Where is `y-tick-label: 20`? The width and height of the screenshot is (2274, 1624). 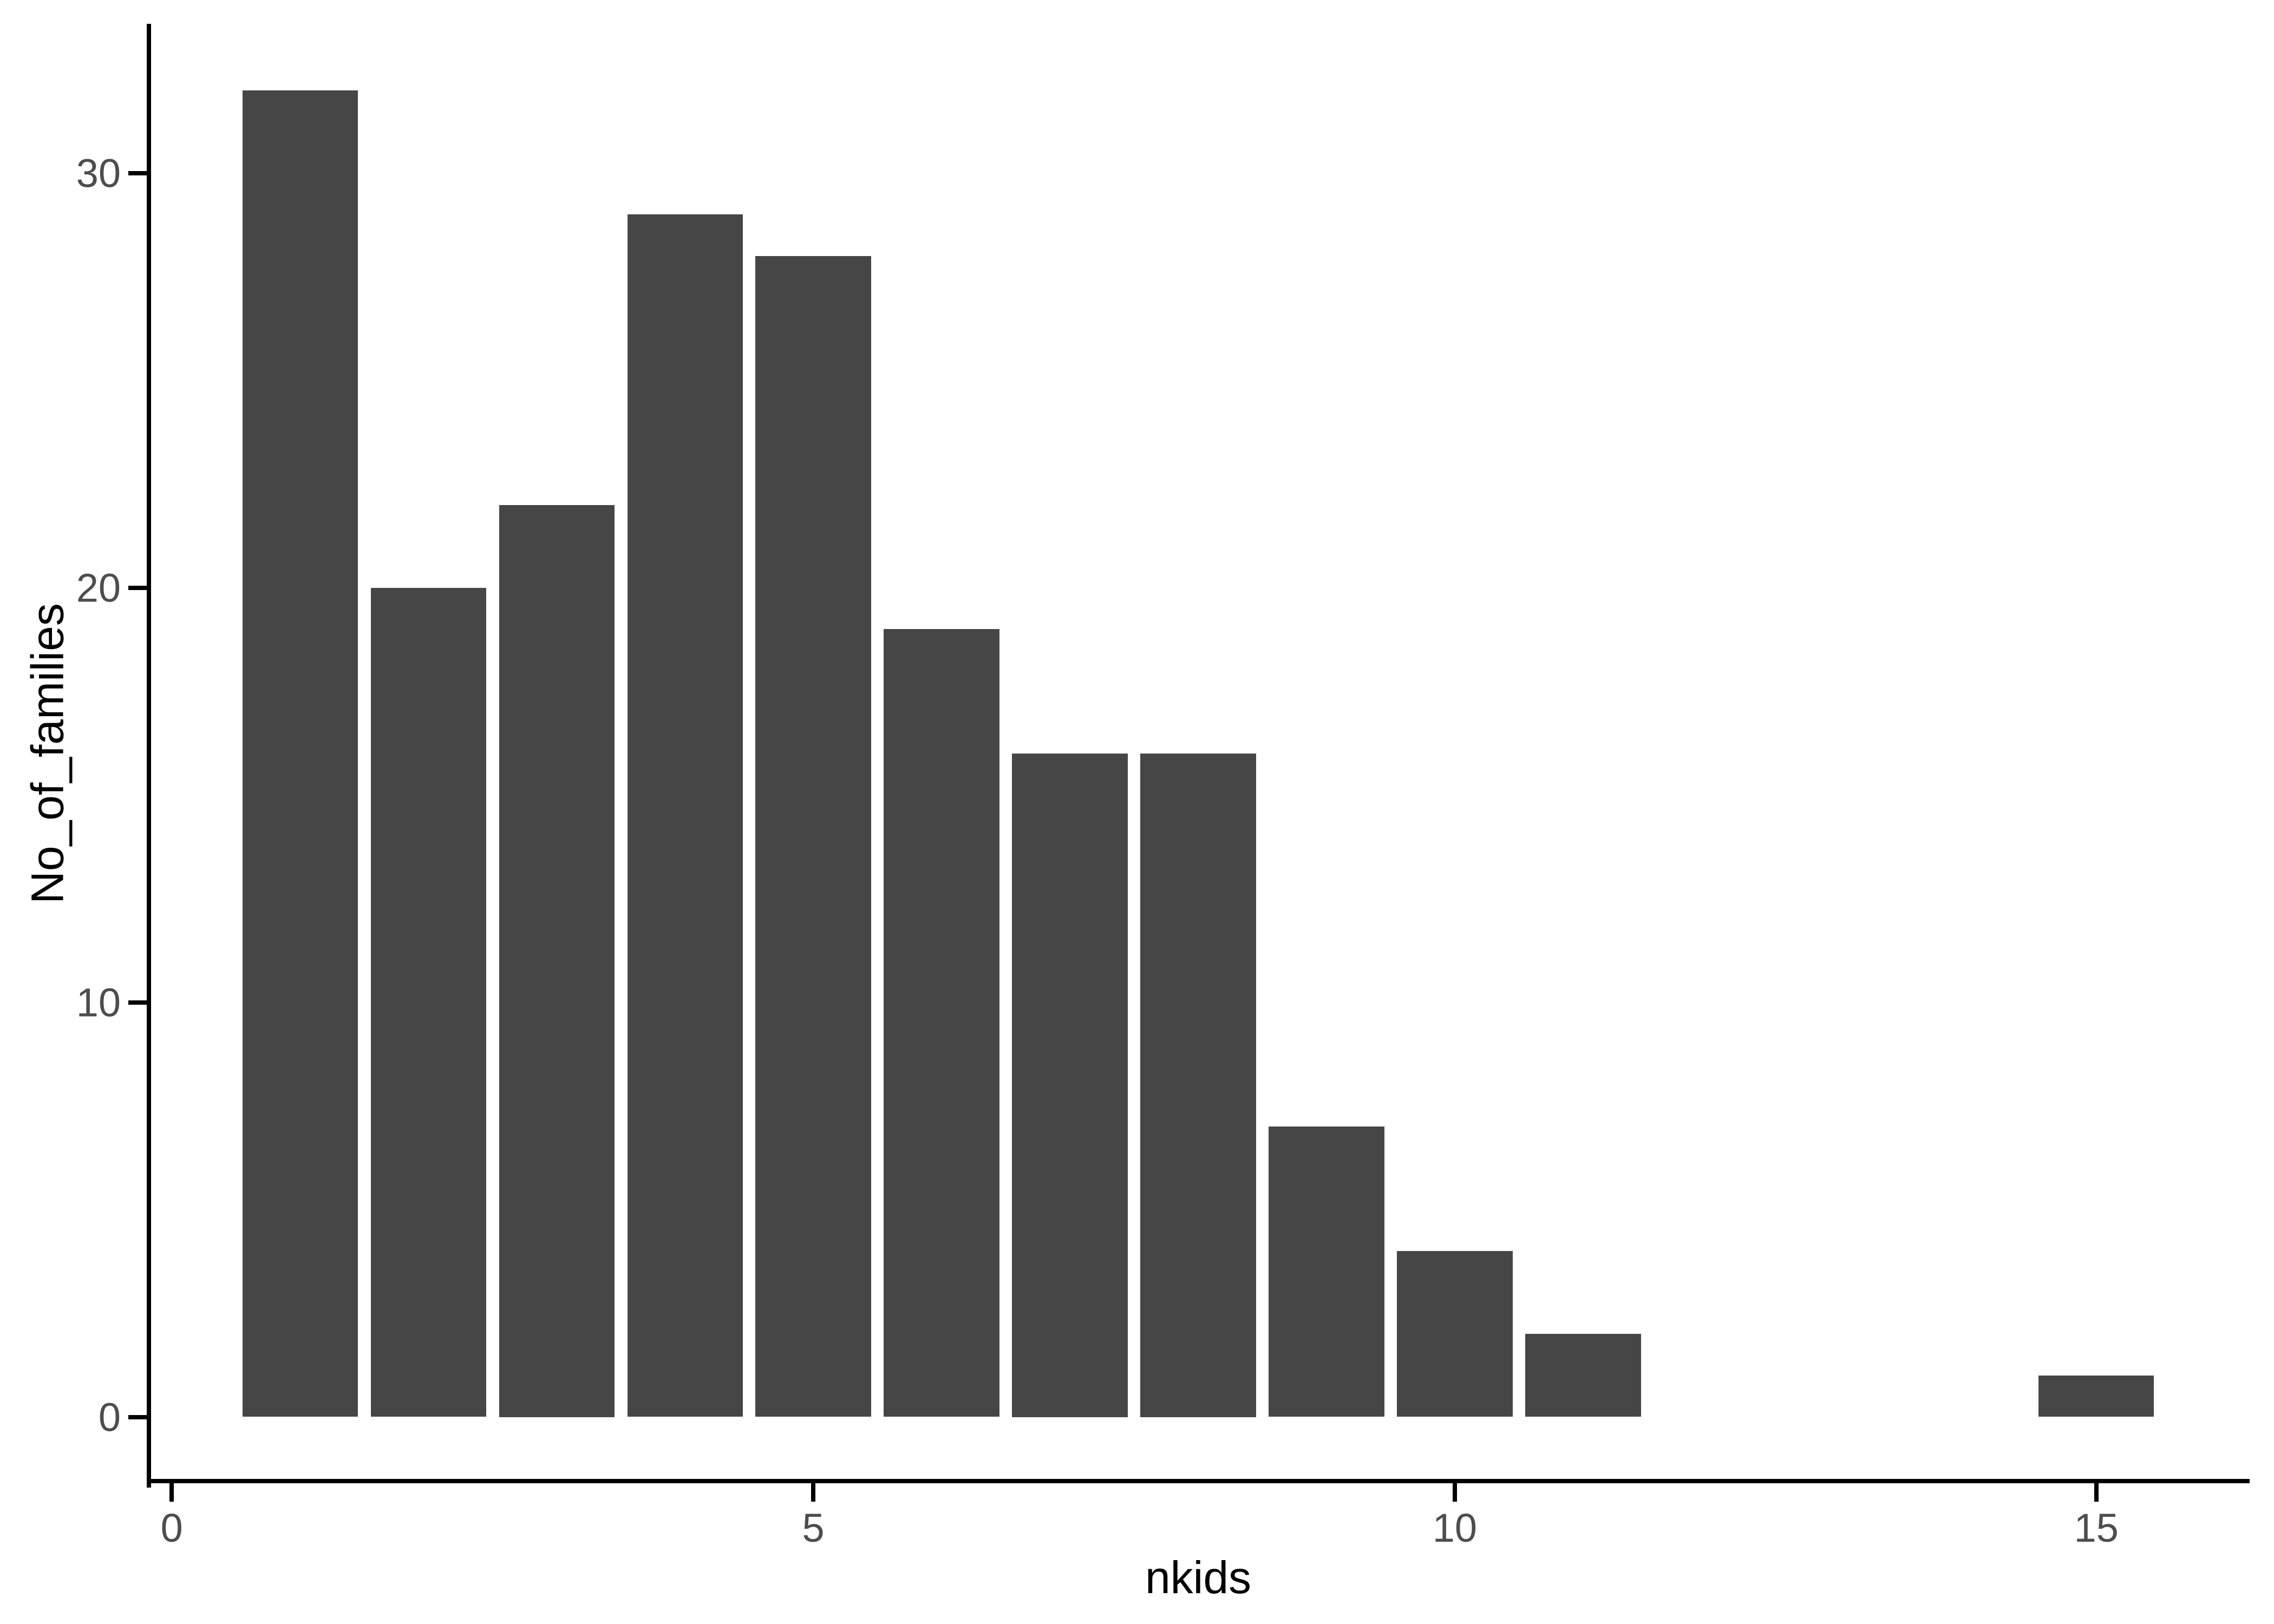
y-tick-label: 20 is located at coordinates (99, 588).